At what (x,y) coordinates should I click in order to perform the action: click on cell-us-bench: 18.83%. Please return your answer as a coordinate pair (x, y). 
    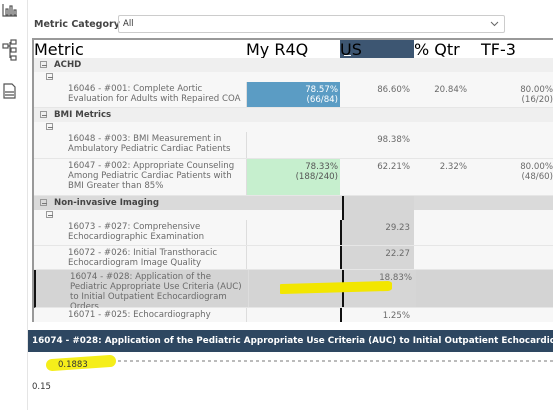
    Looking at the image, I should click on (379, 288).